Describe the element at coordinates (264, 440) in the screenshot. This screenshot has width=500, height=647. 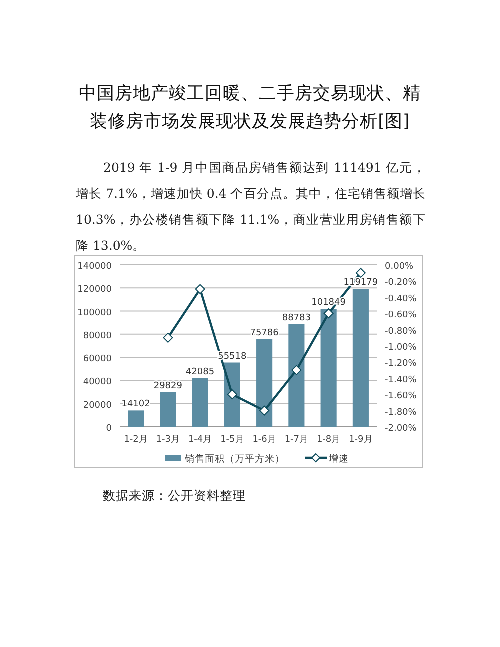
I see `x-tick-label: 1-6月` at that location.